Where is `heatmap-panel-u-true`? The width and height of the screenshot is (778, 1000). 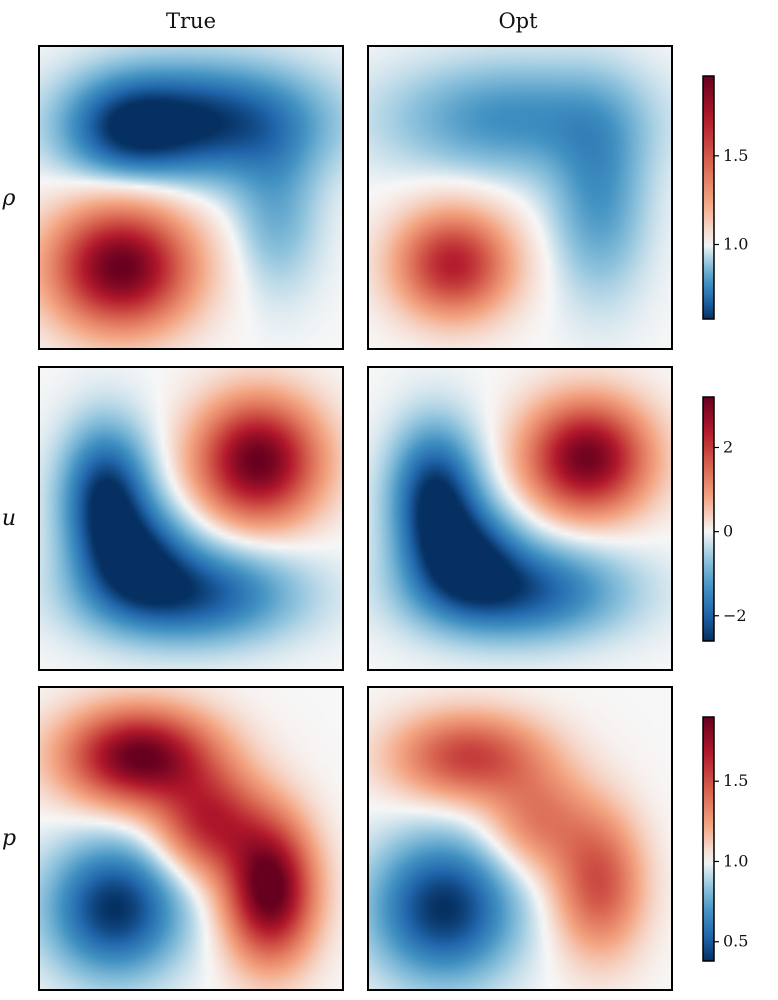 heatmap-panel-u-true is located at coordinates (191, 518).